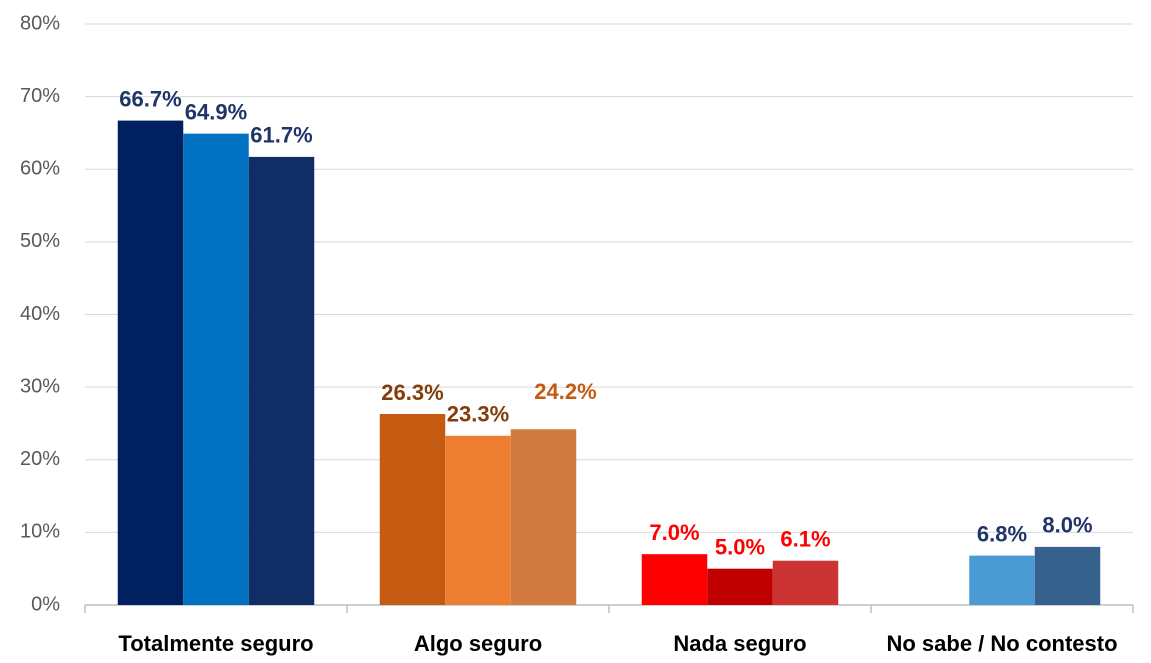  What do you see at coordinates (40, 459) in the screenshot?
I see `y-tick-label: 20%` at bounding box center [40, 459].